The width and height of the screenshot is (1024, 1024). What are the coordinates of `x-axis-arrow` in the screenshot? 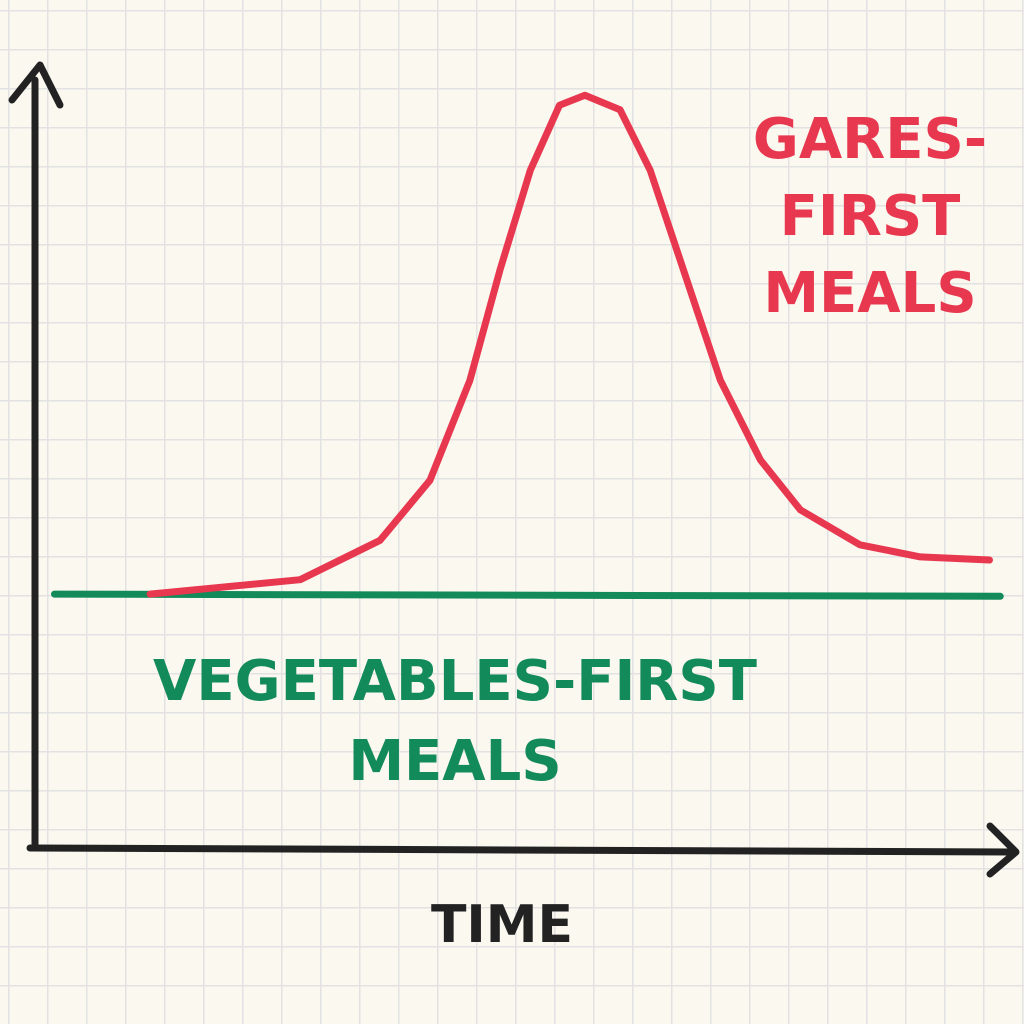 It's located at (1003, 850).